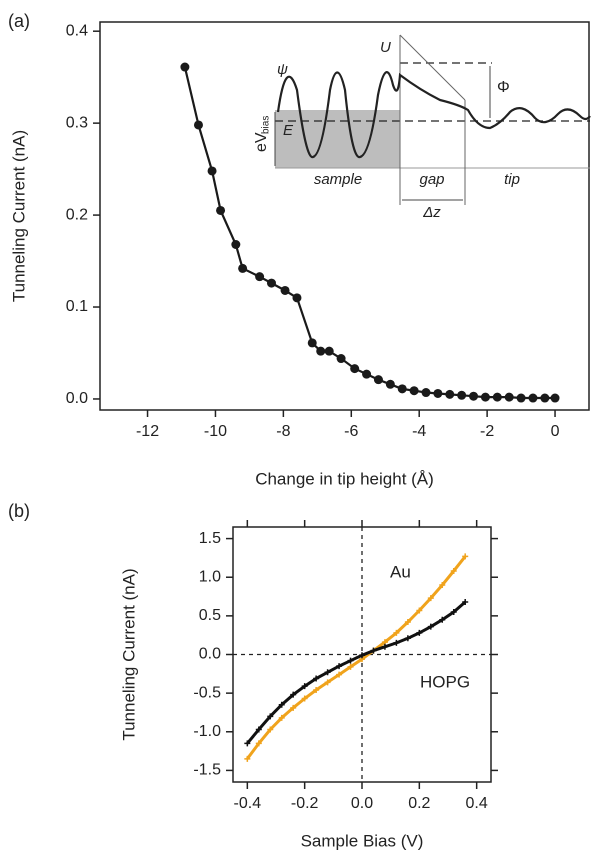 The width and height of the screenshot is (610, 860). Describe the element at coordinates (77, 30) in the screenshot. I see `y-tick-label: 0.4` at that location.